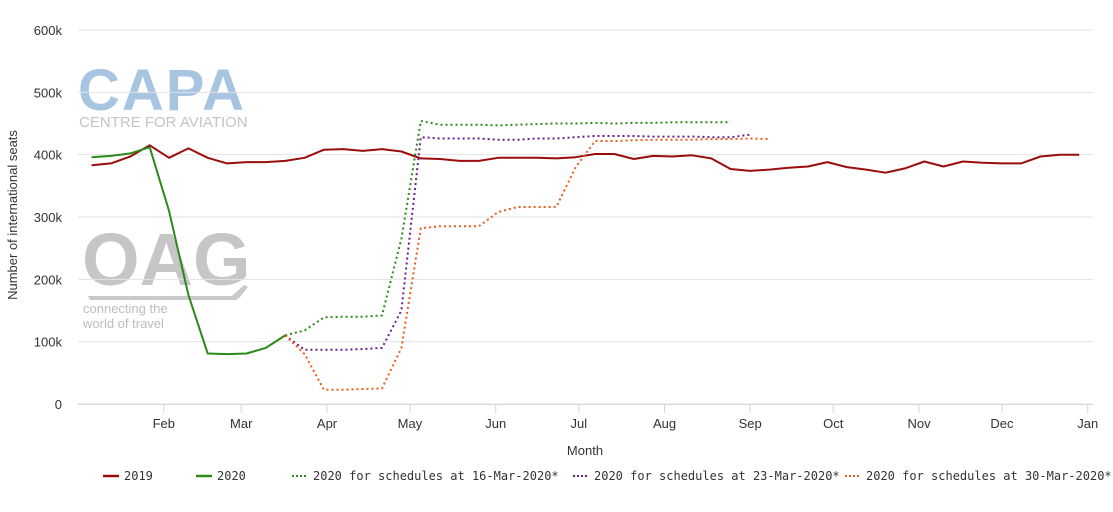 The width and height of the screenshot is (1113, 512). Describe the element at coordinates (168, 292) in the screenshot. I see `plane-icon` at that location.